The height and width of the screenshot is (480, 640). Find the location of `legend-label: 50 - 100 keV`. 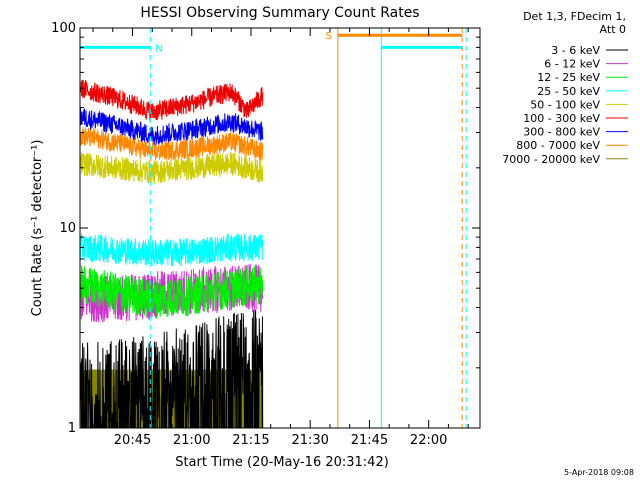

legend-label: 50 - 100 keV is located at coordinates (565, 104).